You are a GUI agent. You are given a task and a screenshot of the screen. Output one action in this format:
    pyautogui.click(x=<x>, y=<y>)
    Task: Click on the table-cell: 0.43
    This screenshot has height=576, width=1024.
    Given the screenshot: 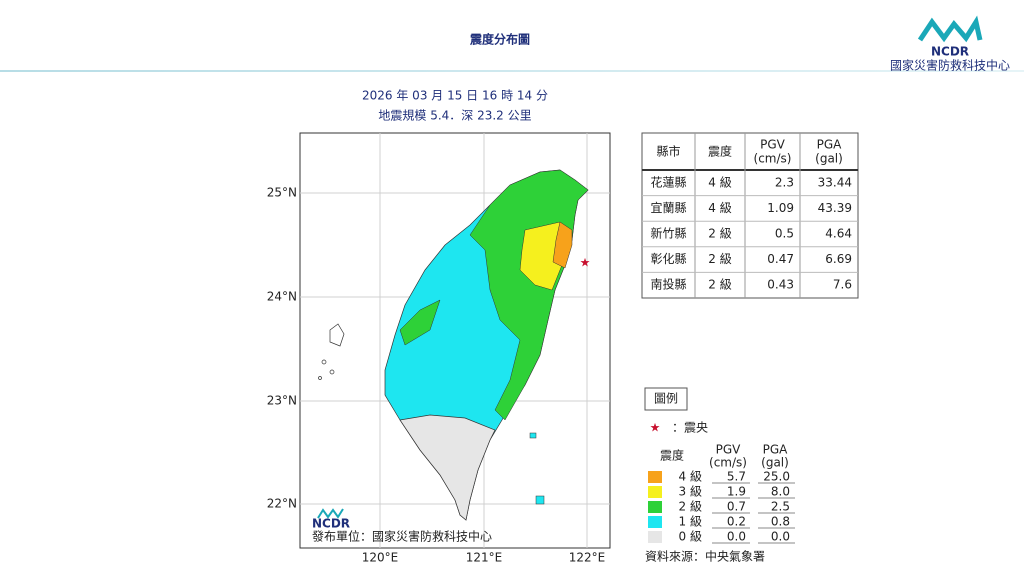 What is the action you would take?
    pyautogui.click(x=780, y=285)
    